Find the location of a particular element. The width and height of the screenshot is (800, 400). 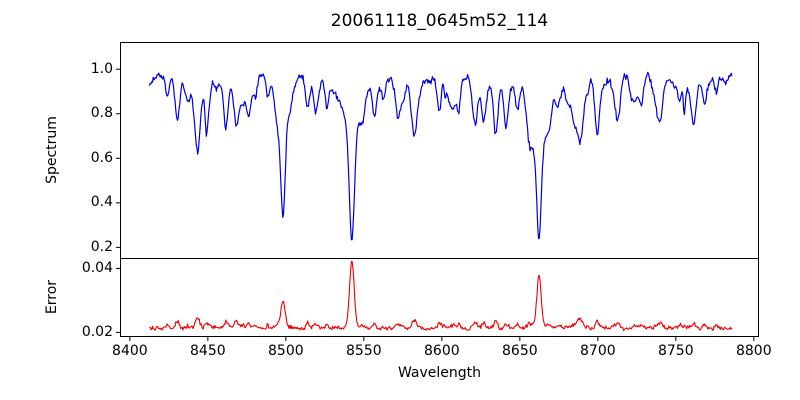

spectrum-y-tick-label-0.6: 0.6 is located at coordinates (101, 157).